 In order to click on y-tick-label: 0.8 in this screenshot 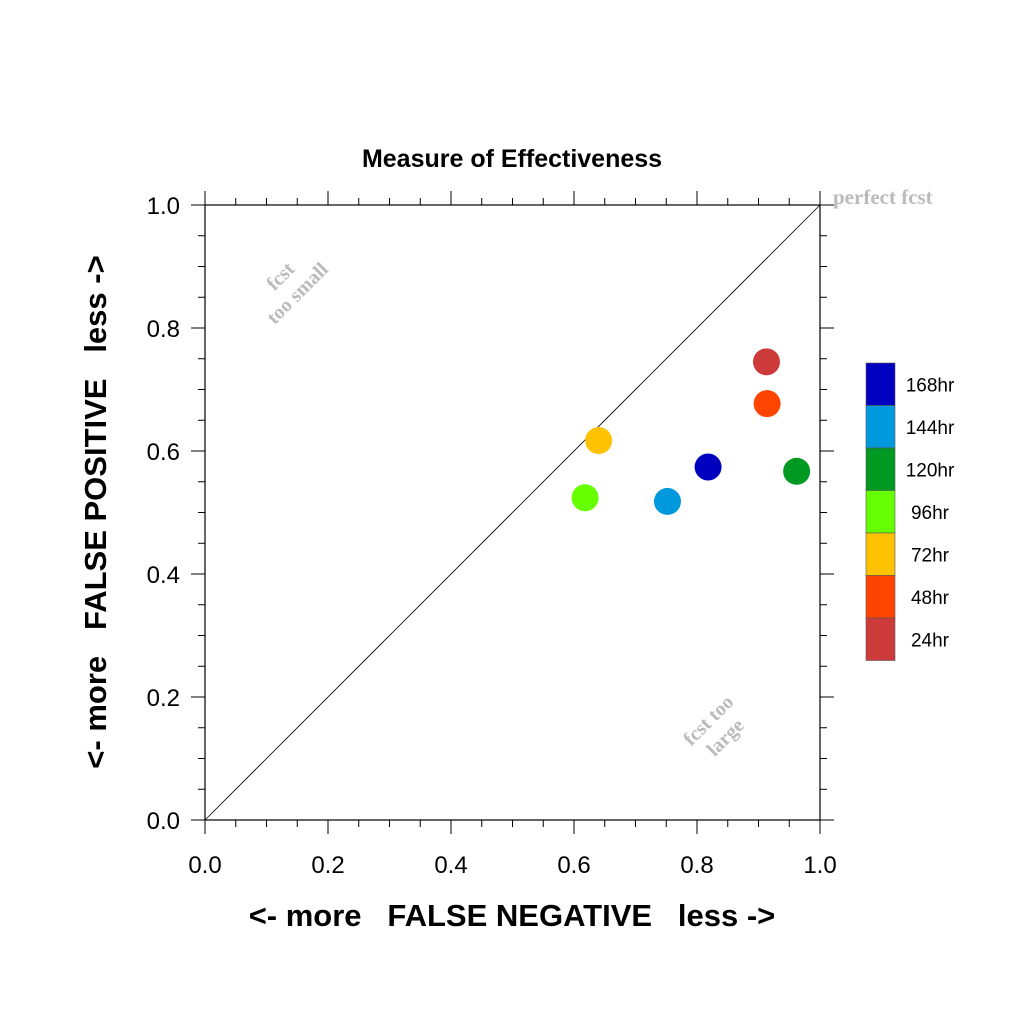, I will do `click(163, 329)`.